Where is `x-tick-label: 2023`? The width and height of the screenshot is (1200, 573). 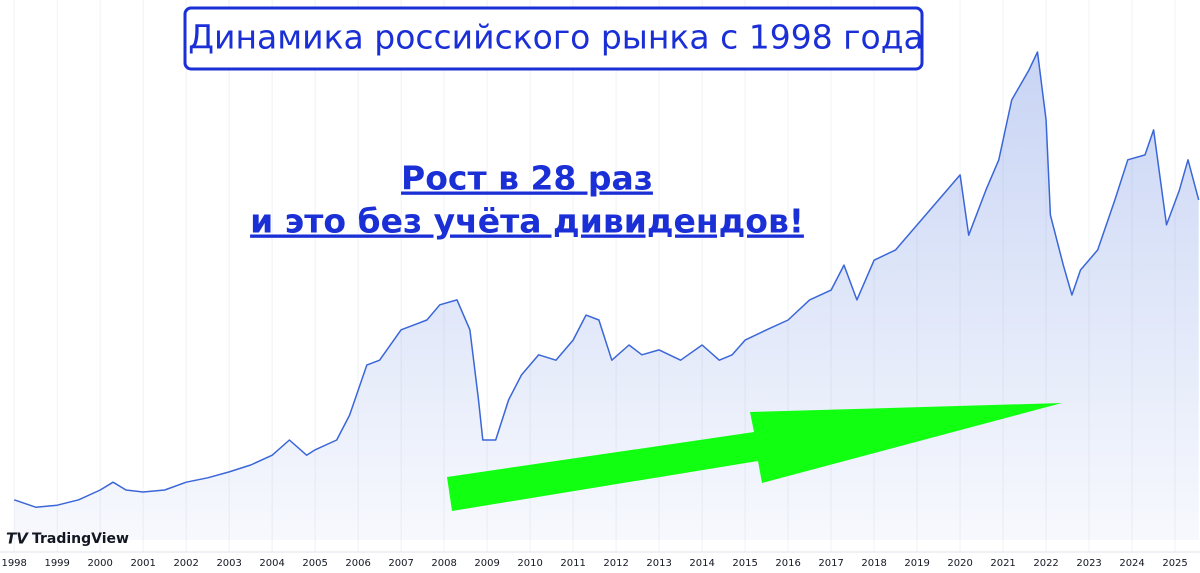 x-tick-label: 2023 is located at coordinates (1088, 563).